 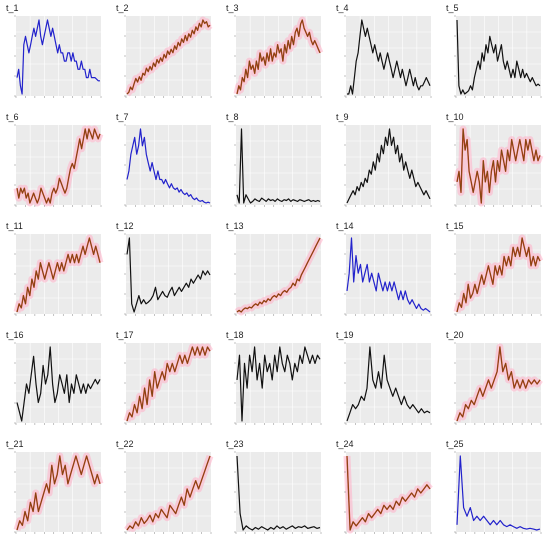 What do you see at coordinates (15, 335) in the screenshot?
I see `panel-title: t_16` at bounding box center [15, 335].